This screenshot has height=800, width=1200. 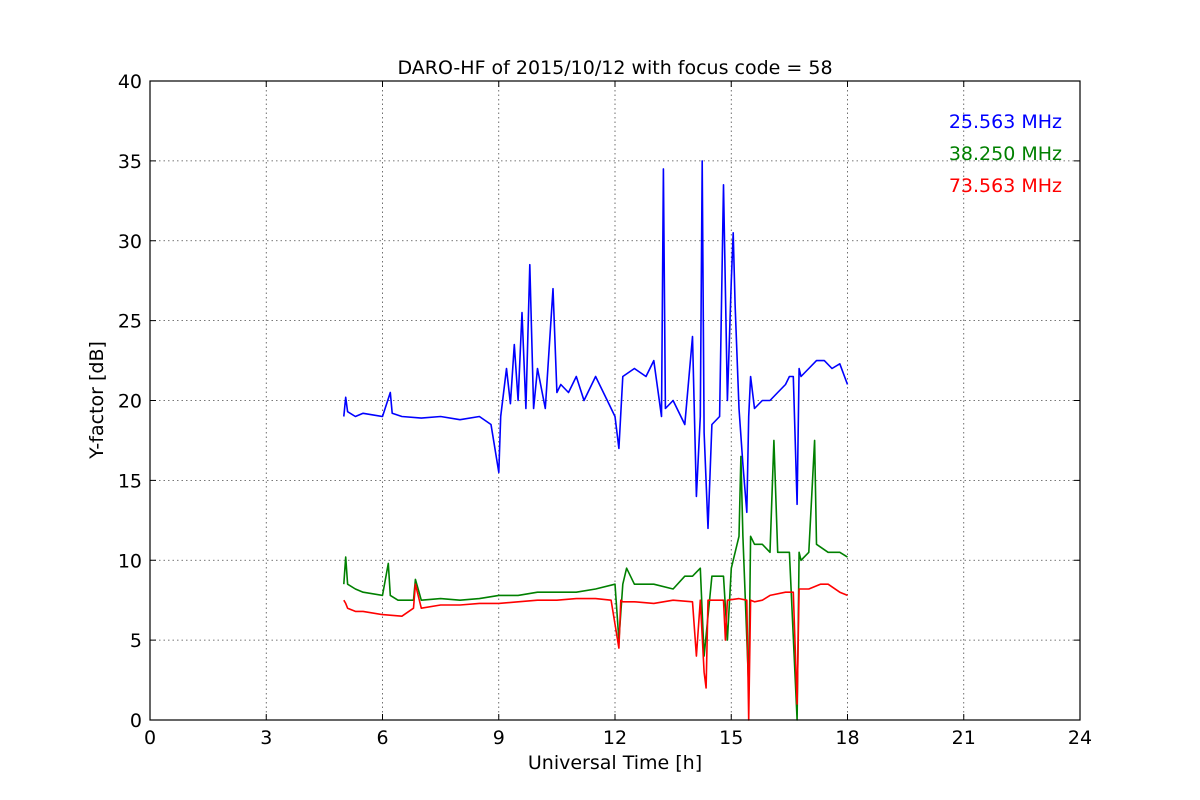 I want to click on y-tick-label: 5, so click(x=136, y=641).